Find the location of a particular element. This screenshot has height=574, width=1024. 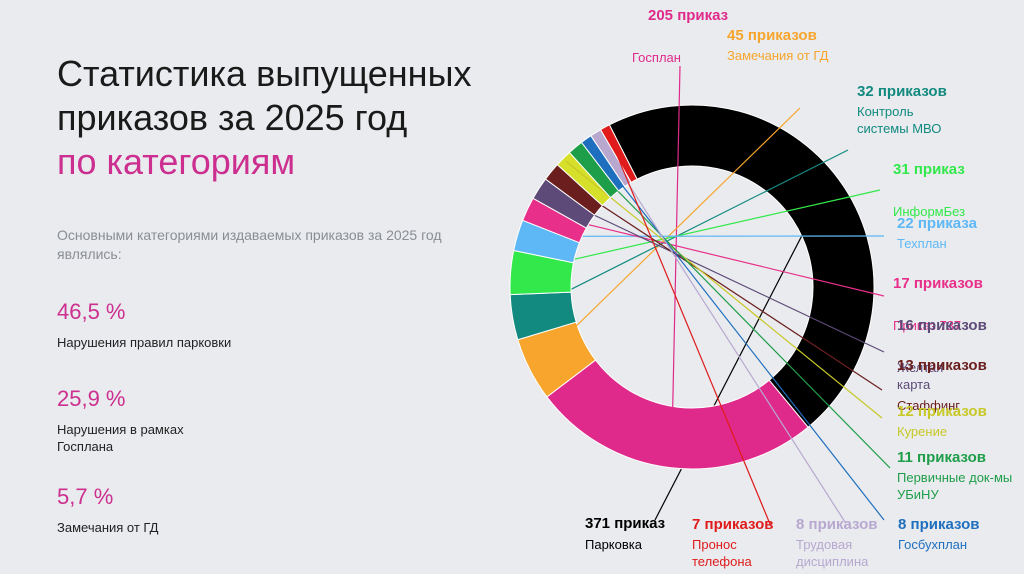

slice-value-label: 12 приказов is located at coordinates (942, 411).